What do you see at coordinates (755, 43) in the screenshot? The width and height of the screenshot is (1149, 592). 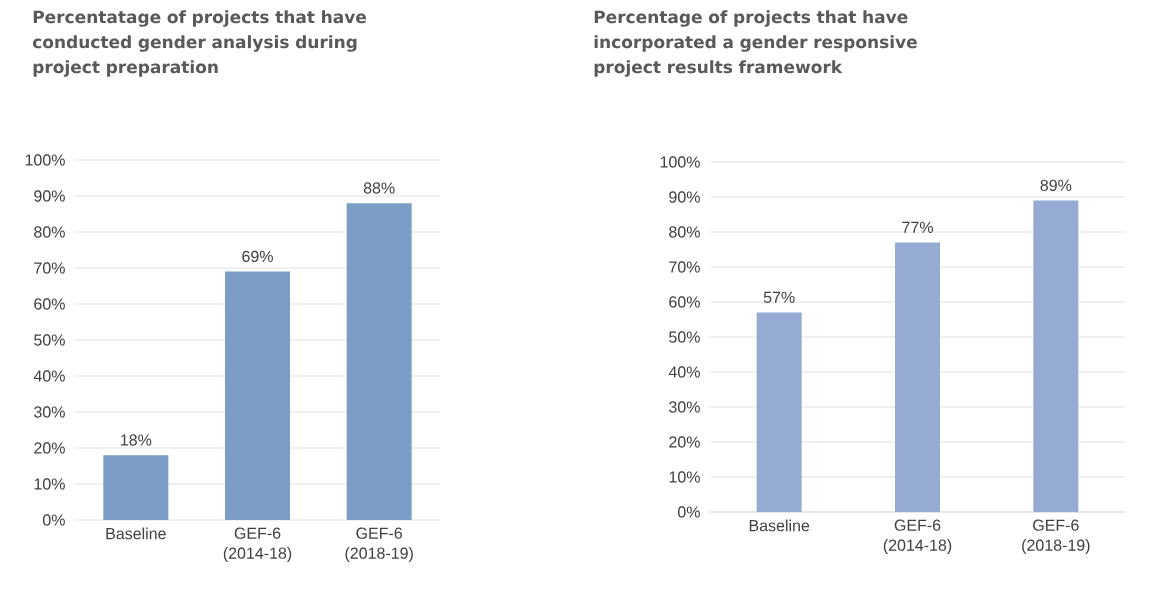 I see `chart-title: Percentage of projects that have incorporated a gender responsive project results framework` at bounding box center [755, 43].